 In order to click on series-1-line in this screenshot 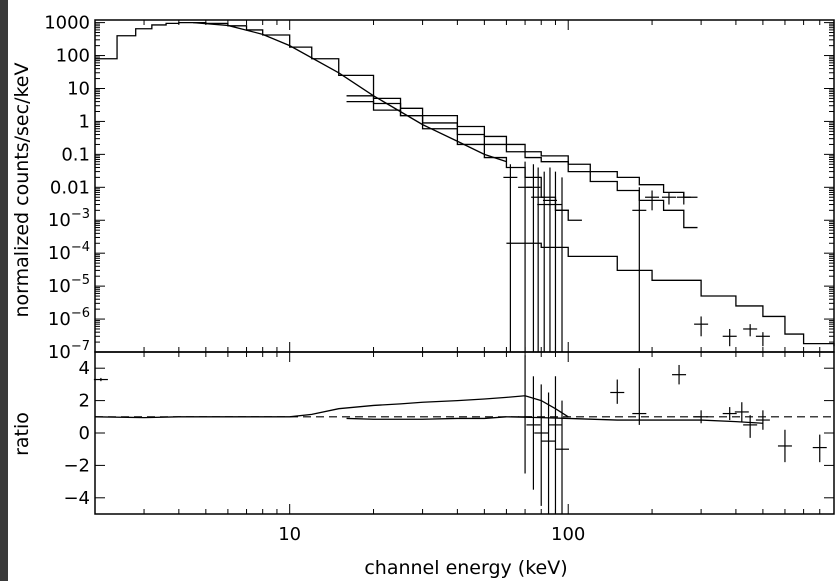, I will do `click(331, 407)`.